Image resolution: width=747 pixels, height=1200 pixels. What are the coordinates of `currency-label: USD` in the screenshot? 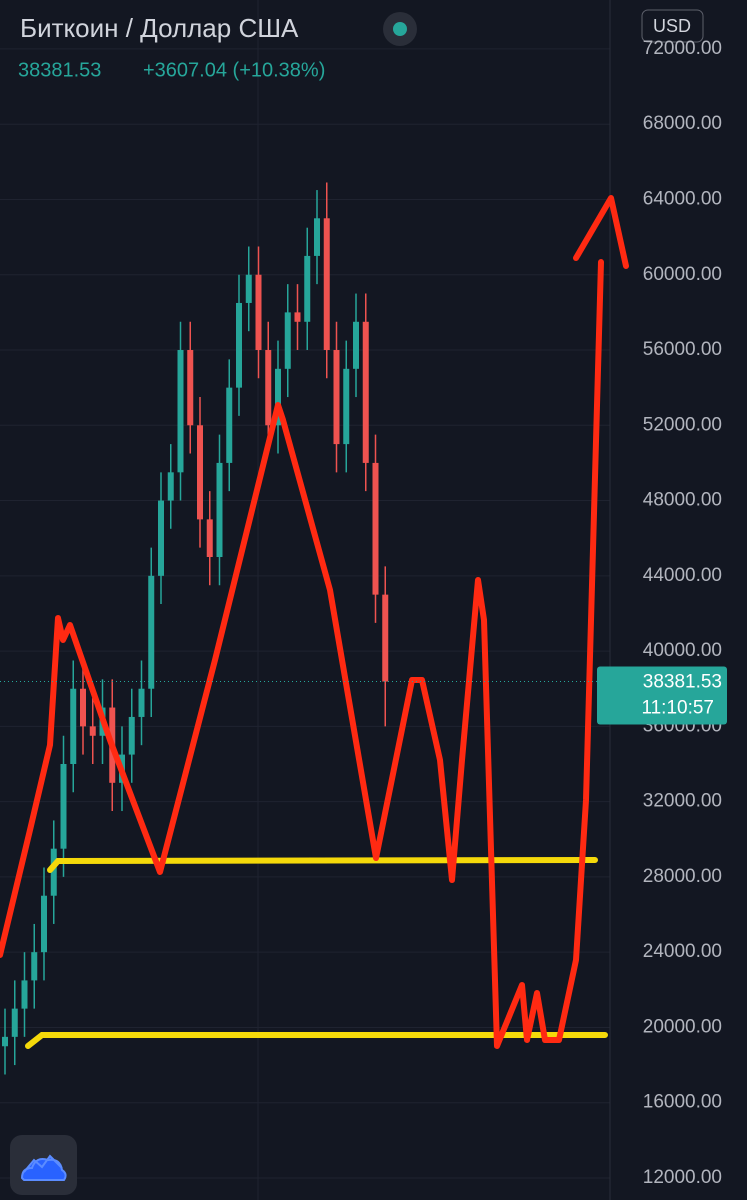 It's located at (672, 26).